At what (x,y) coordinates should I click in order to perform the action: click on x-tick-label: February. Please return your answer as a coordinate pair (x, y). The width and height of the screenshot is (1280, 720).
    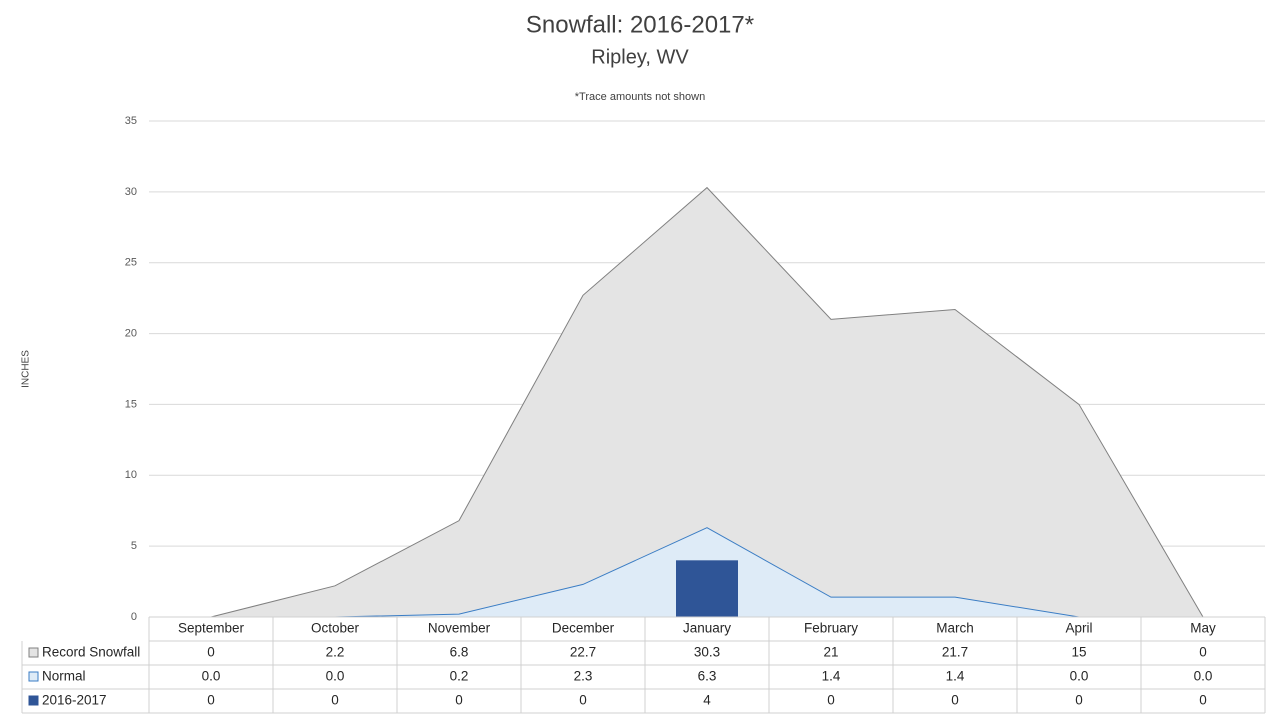
    Looking at the image, I should click on (831, 628).